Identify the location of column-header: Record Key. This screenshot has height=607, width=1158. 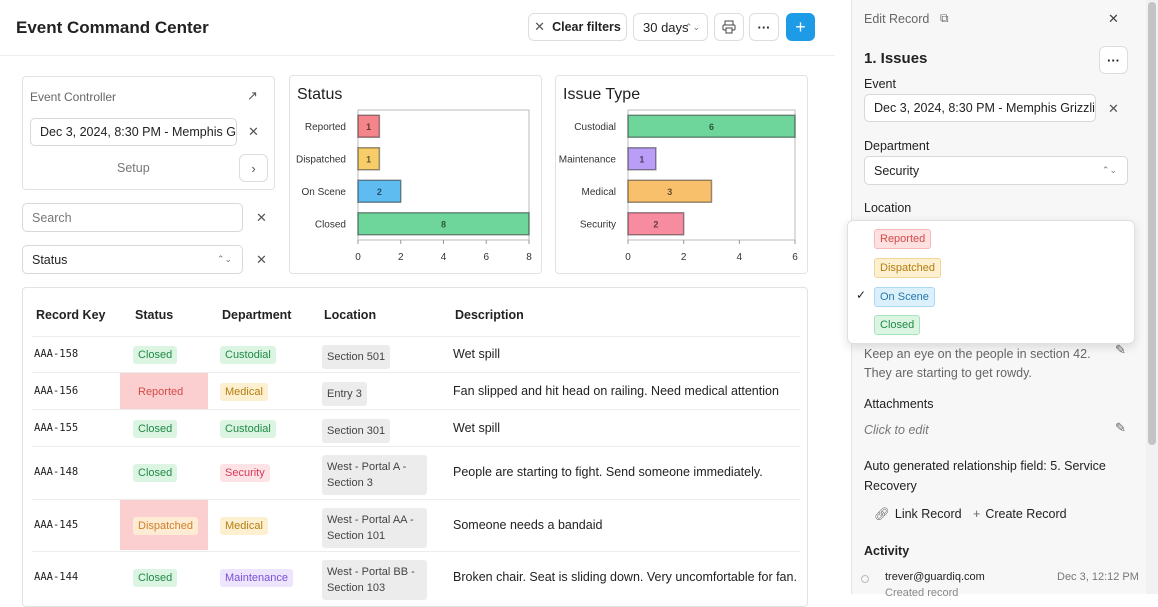
(71, 315).